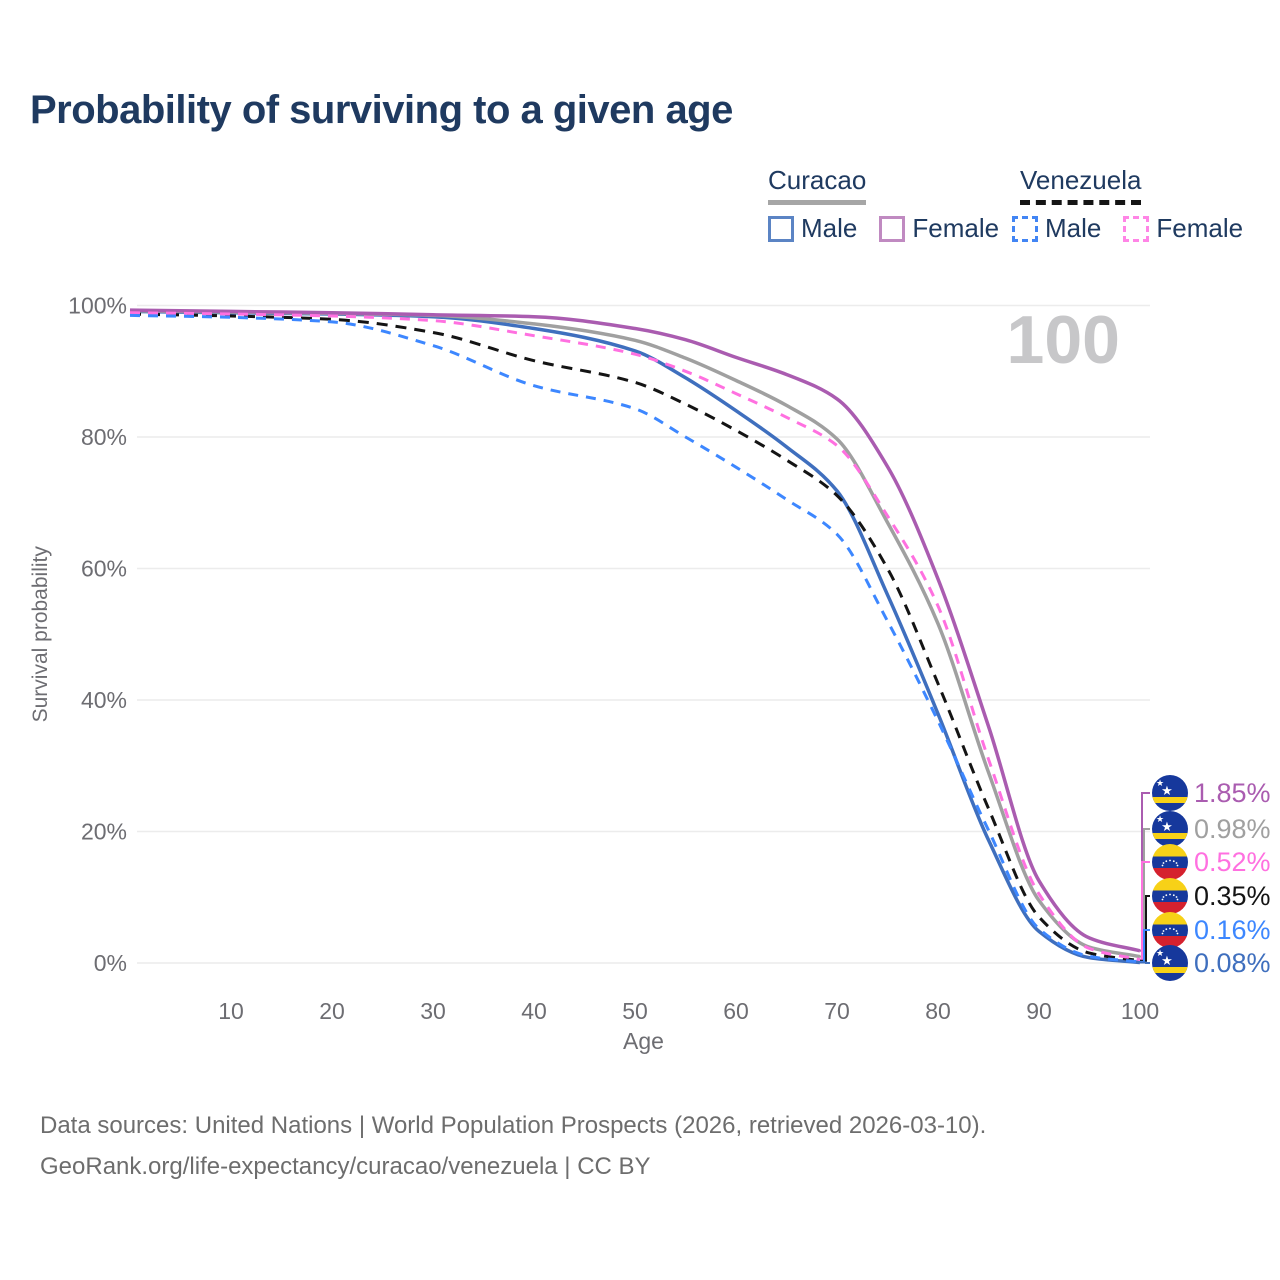  Describe the element at coordinates (781, 228) in the screenshot. I see `curacao-male-swatch-icon` at that location.